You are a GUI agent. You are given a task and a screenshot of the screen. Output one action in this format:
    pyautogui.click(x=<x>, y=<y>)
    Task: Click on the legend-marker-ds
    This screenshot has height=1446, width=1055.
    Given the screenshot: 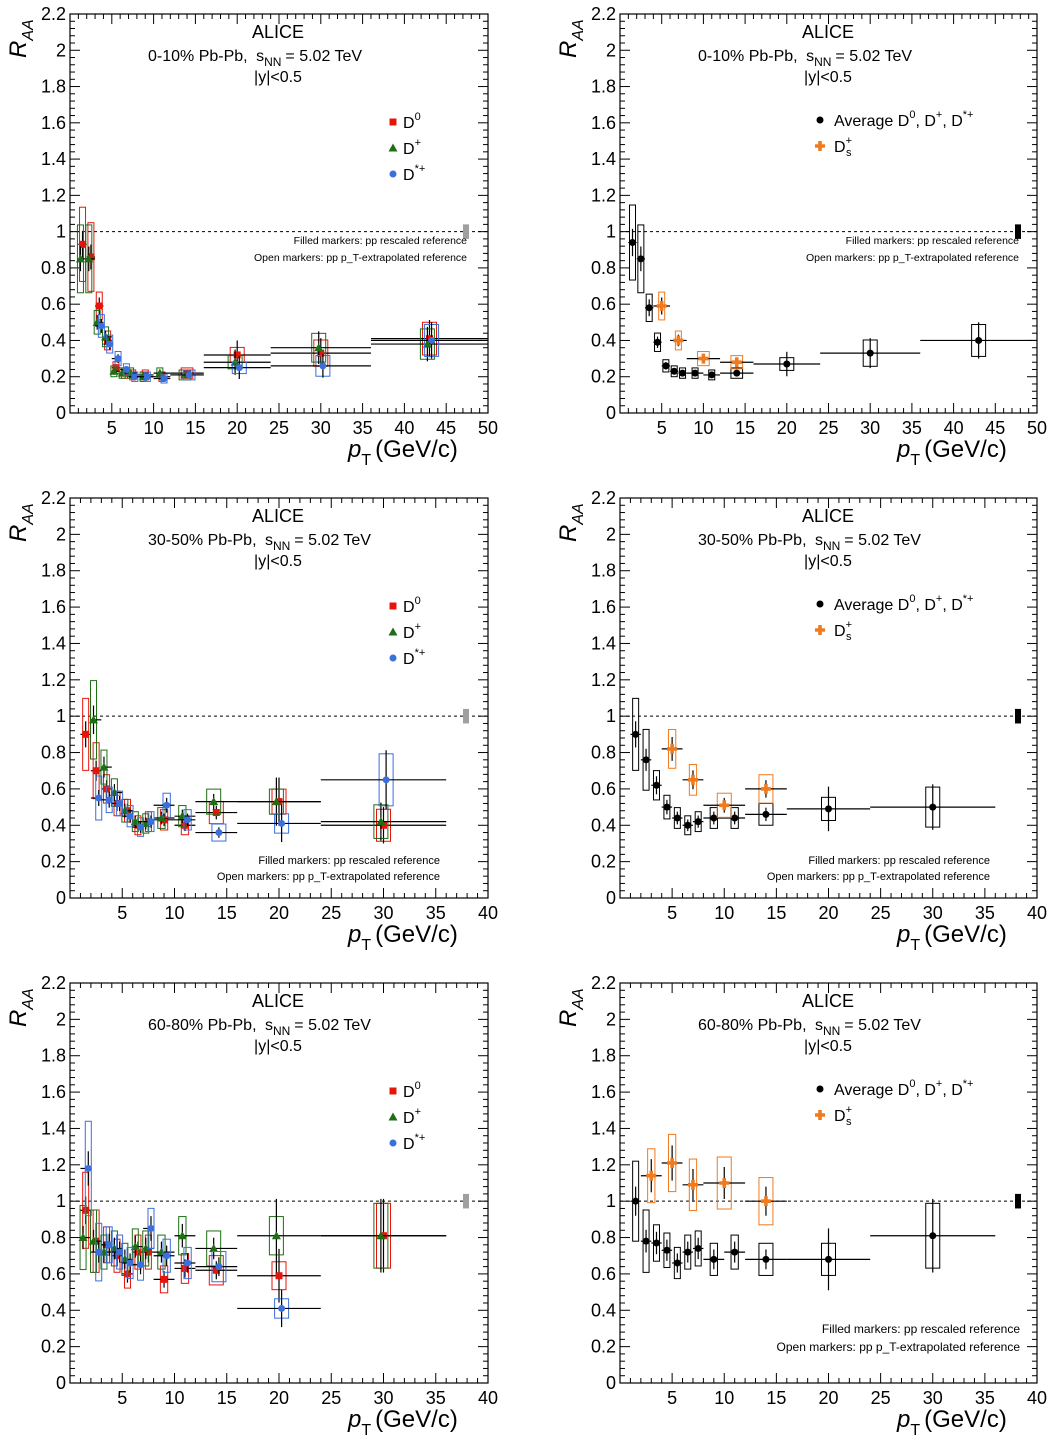 What is the action you would take?
    pyautogui.click(x=820, y=146)
    